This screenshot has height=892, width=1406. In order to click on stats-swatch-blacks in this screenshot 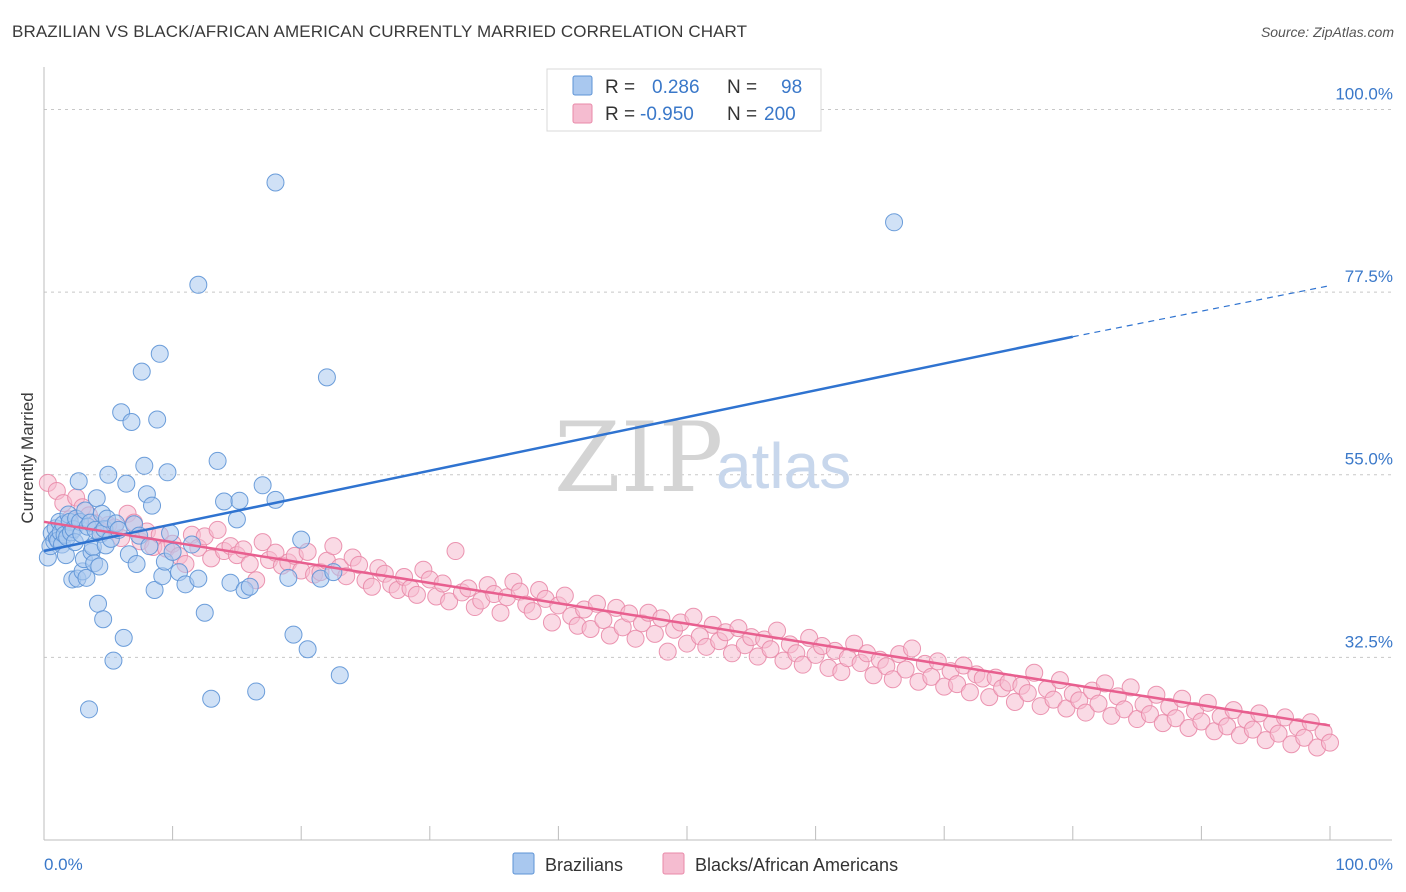, I will do `click(582, 113)`.